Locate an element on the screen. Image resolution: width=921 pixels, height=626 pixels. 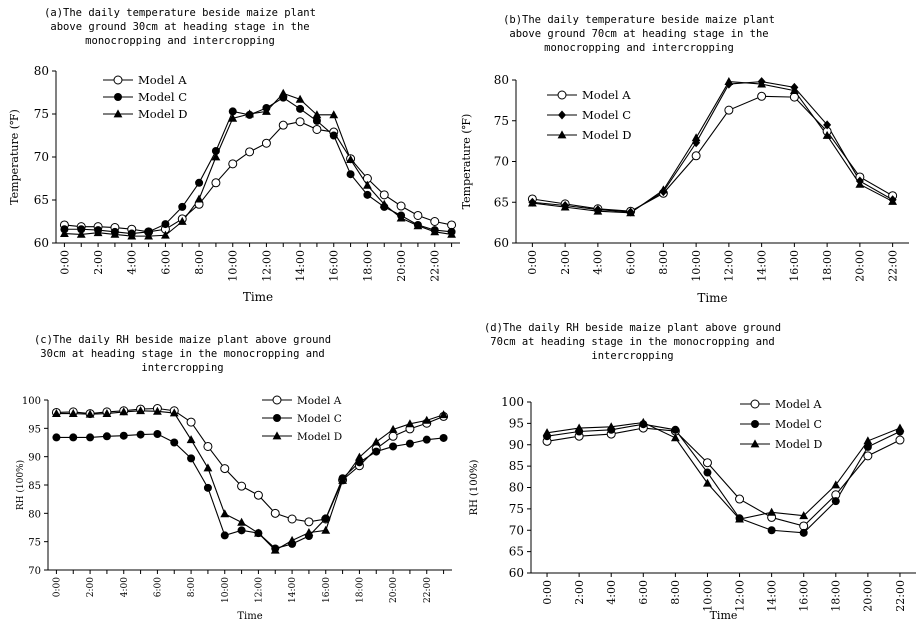
chart-c-x-tick-label: 12:00 is located at coordinates (260, 590).